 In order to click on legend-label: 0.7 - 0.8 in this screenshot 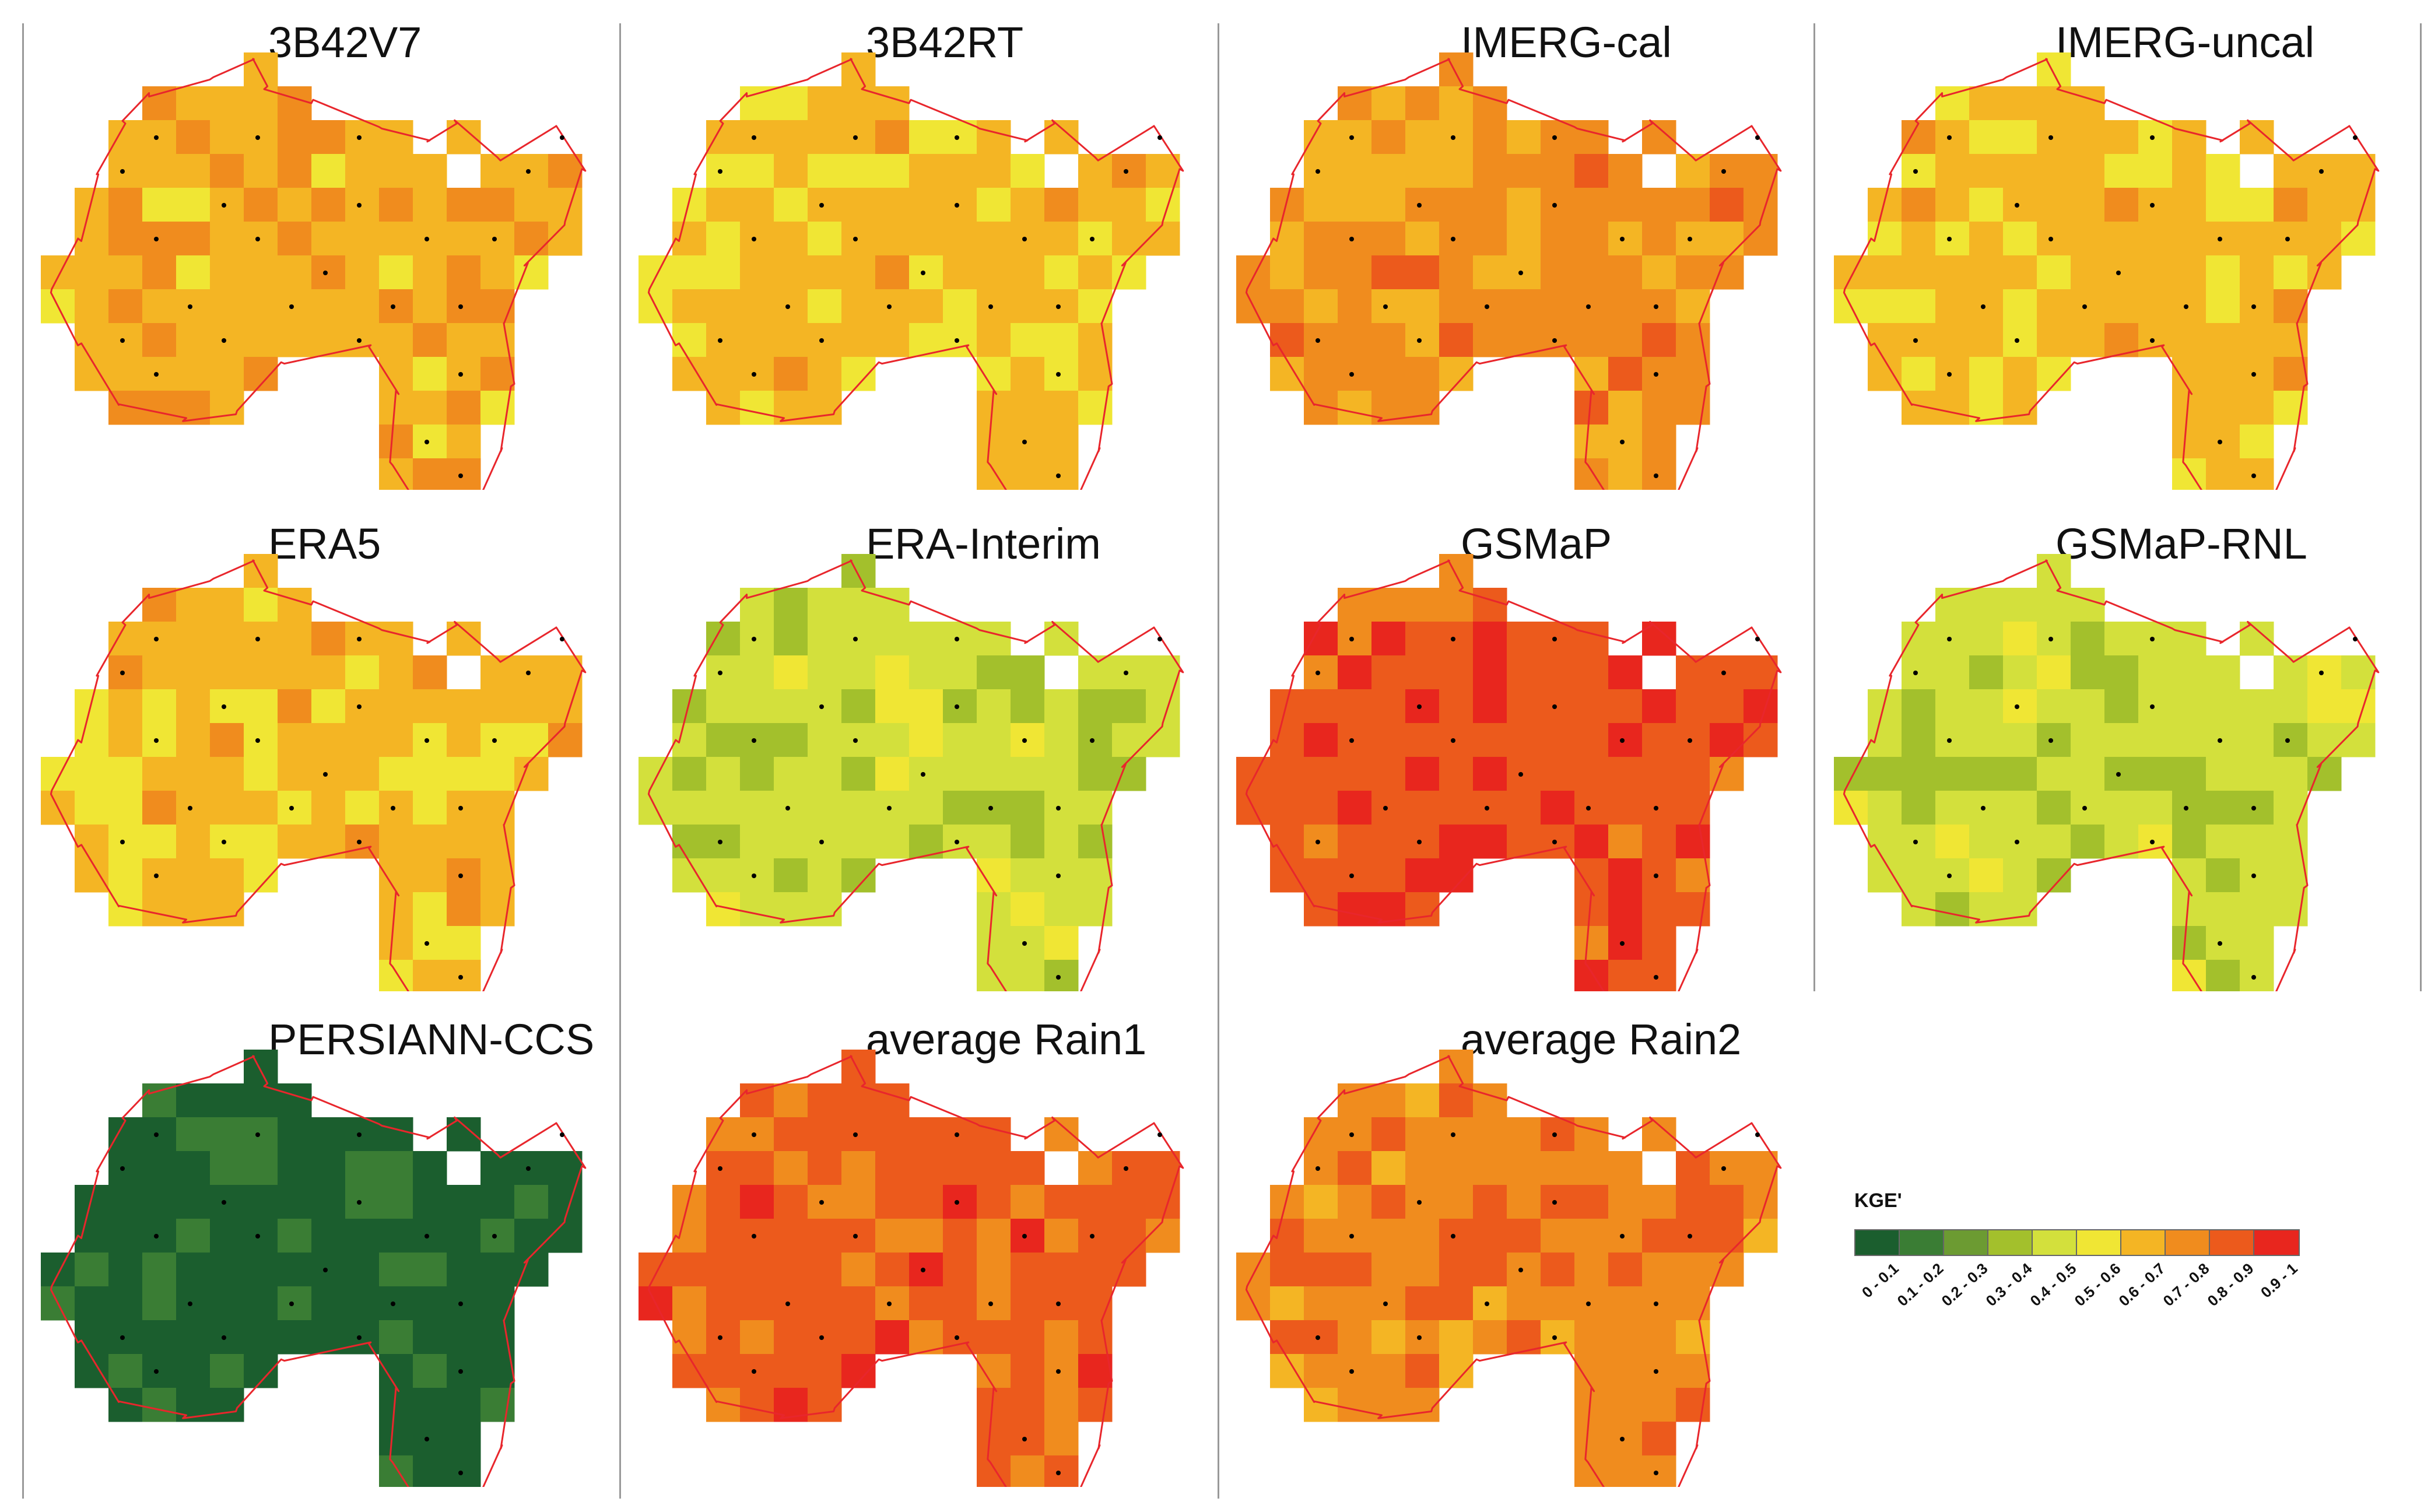, I will do `click(2186, 1285)`.